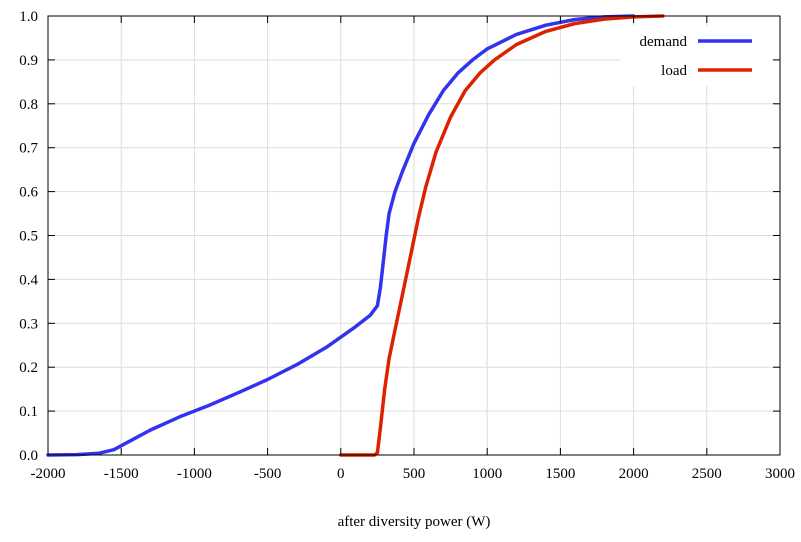  What do you see at coordinates (28, 61) in the screenshot?
I see `y-tick-label: 0.9` at bounding box center [28, 61].